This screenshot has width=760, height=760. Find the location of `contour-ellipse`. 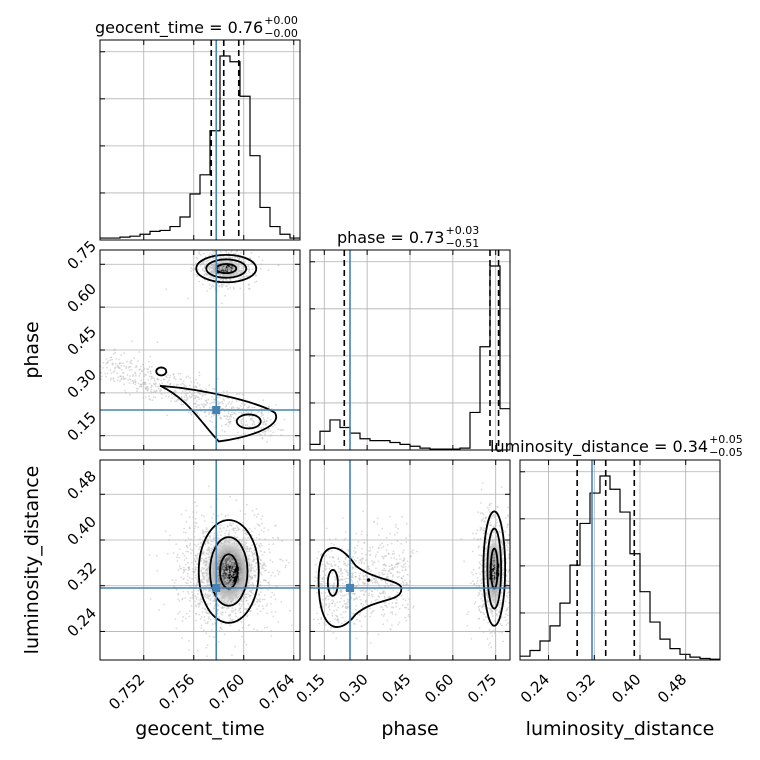

contour-ellipse is located at coordinates (226, 268).